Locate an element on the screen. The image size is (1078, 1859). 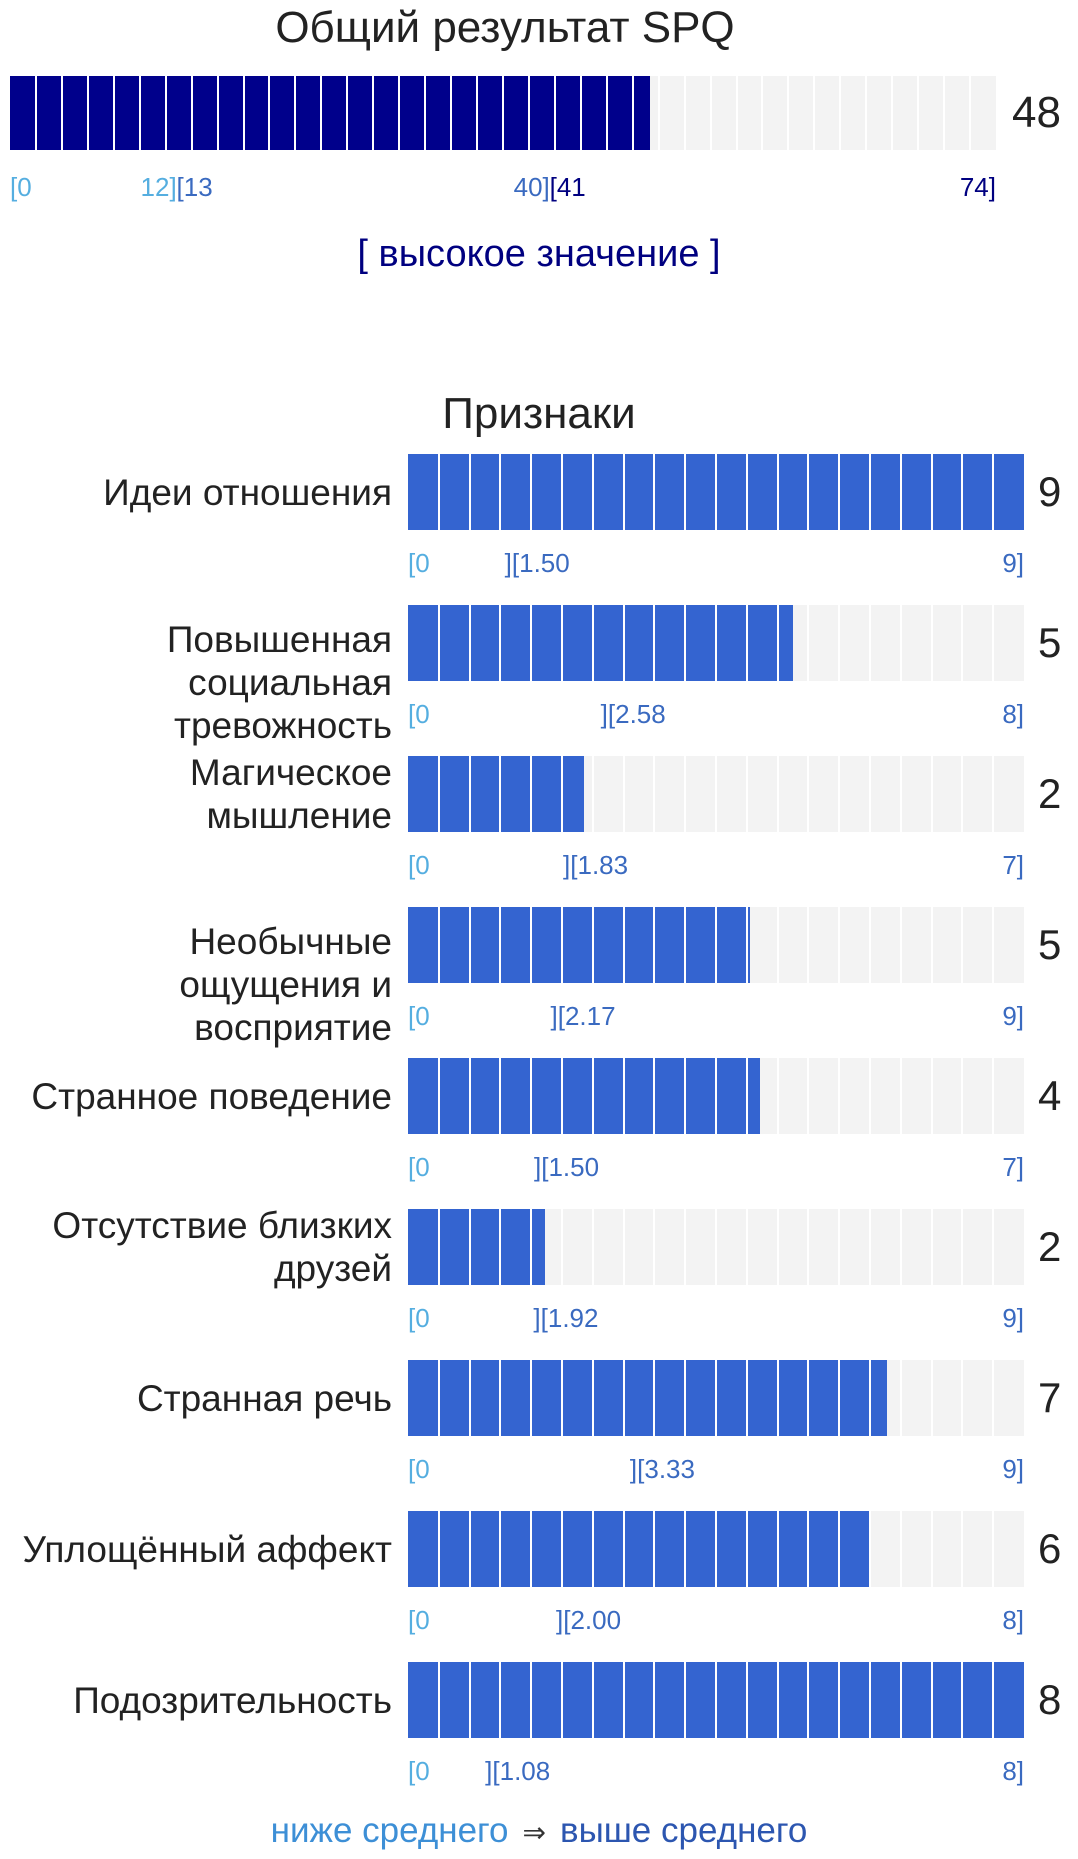
trait-label: Подозрительность is located at coordinates (232, 1700).